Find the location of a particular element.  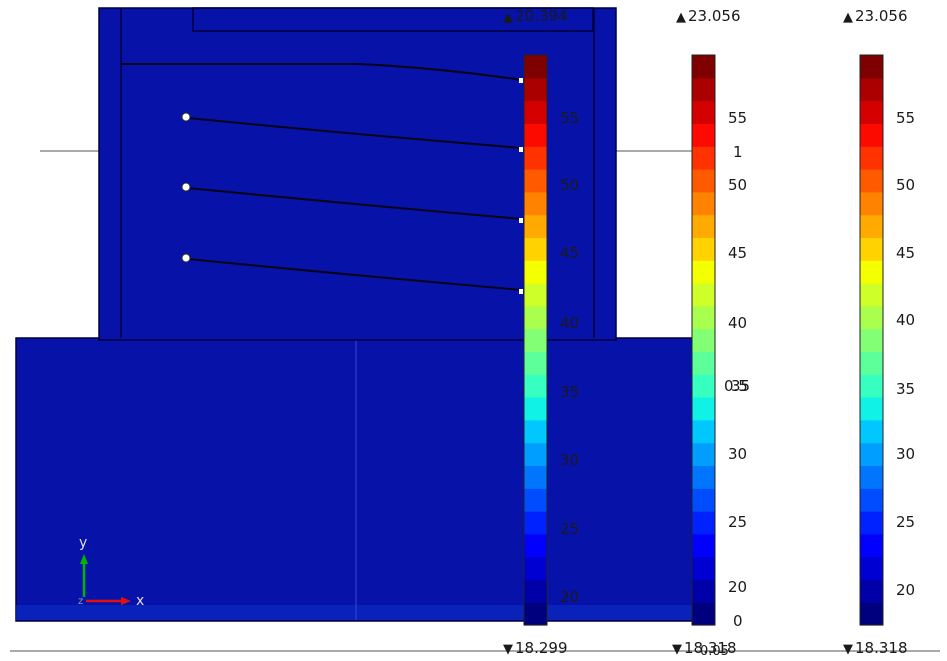

legend-1-tick: 30 is located at coordinates (570, 460).